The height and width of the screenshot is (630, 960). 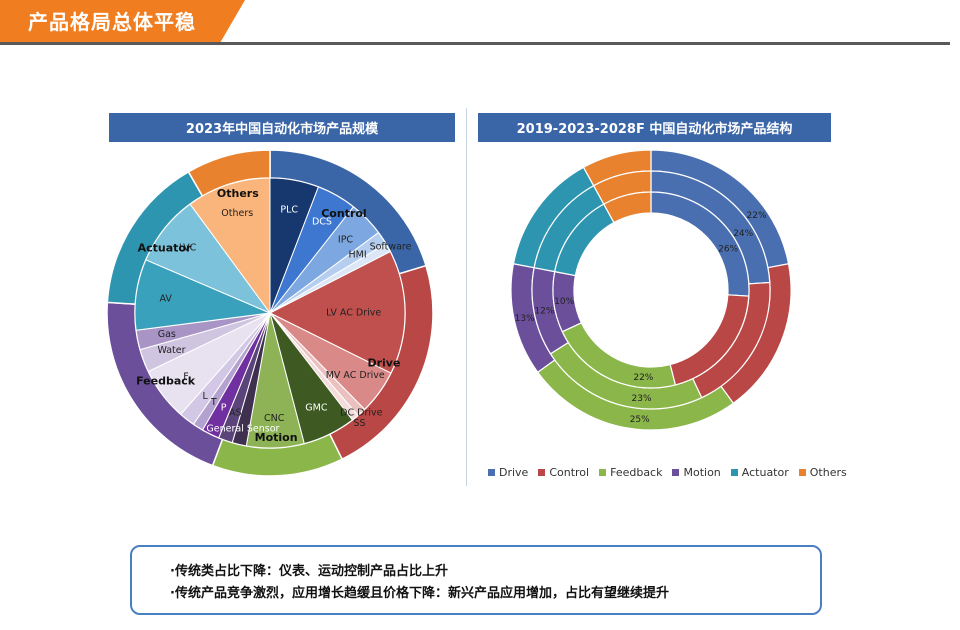 I want to click on pie-group-label-feedback: Feedback, so click(x=166, y=380).